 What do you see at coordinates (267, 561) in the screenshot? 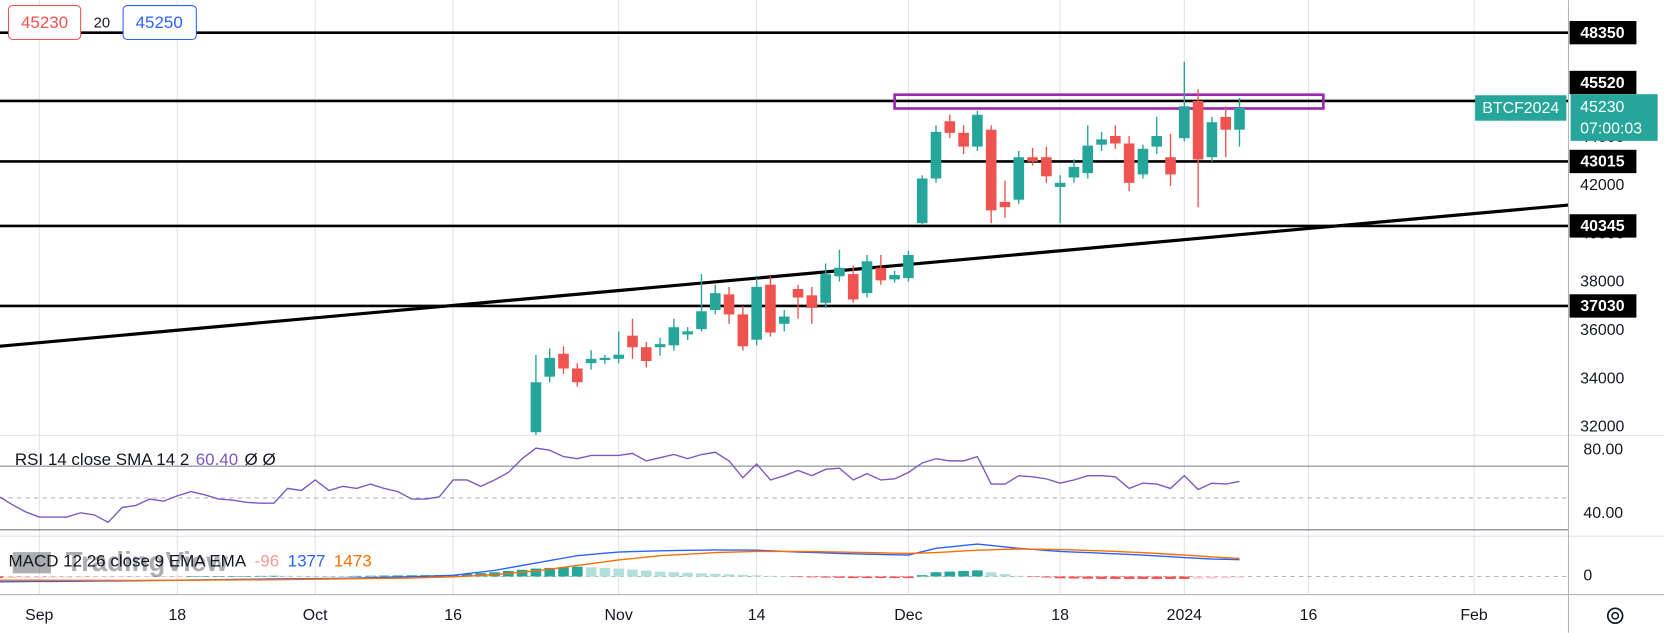
I see `macd-value: -96` at bounding box center [267, 561].